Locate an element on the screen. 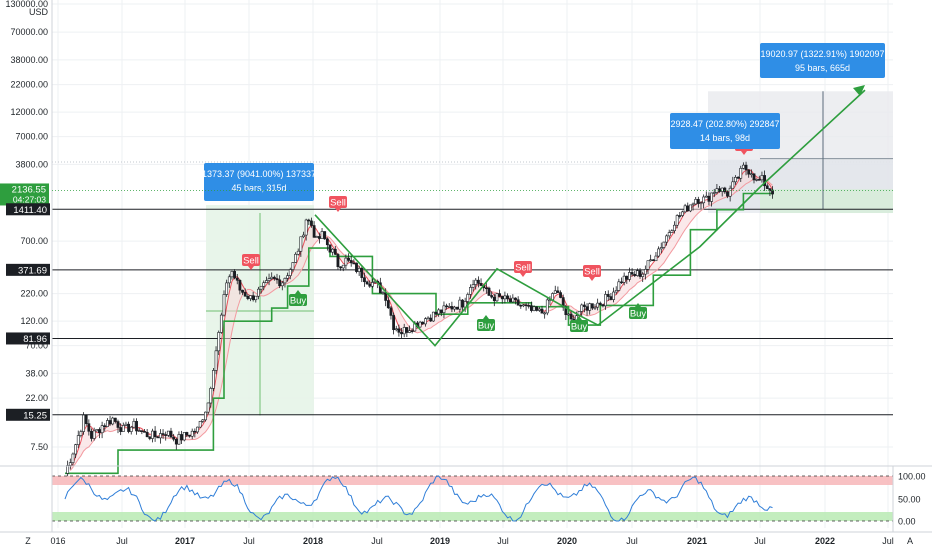 The image size is (932, 555). y-tick-label: 130000.00 is located at coordinates (26, 4).